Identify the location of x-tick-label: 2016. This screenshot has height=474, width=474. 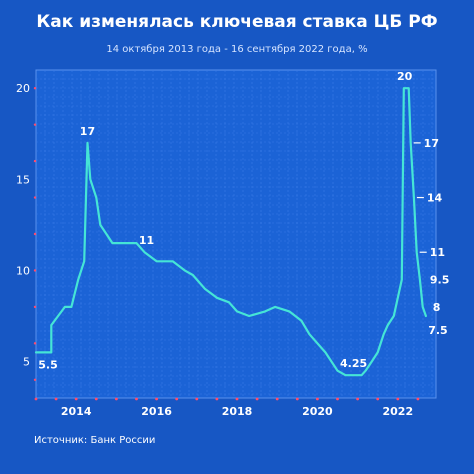
(156, 411).